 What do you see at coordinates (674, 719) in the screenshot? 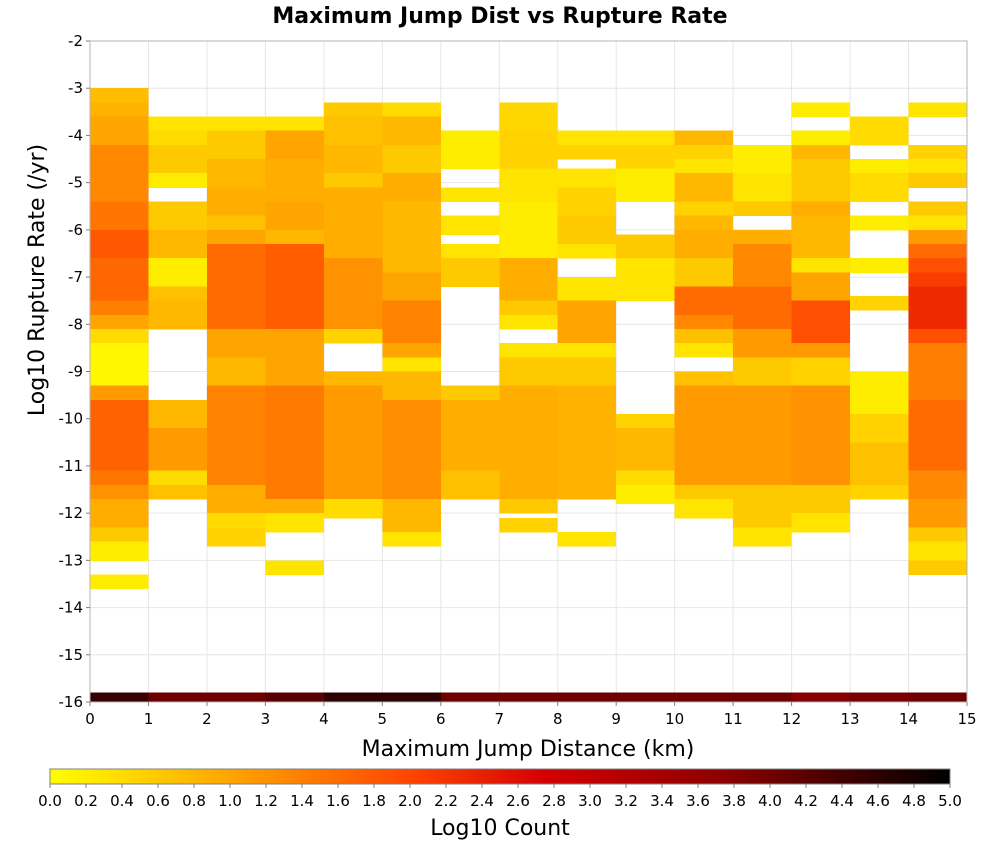
I see `x-tick-label: 10` at bounding box center [674, 719].